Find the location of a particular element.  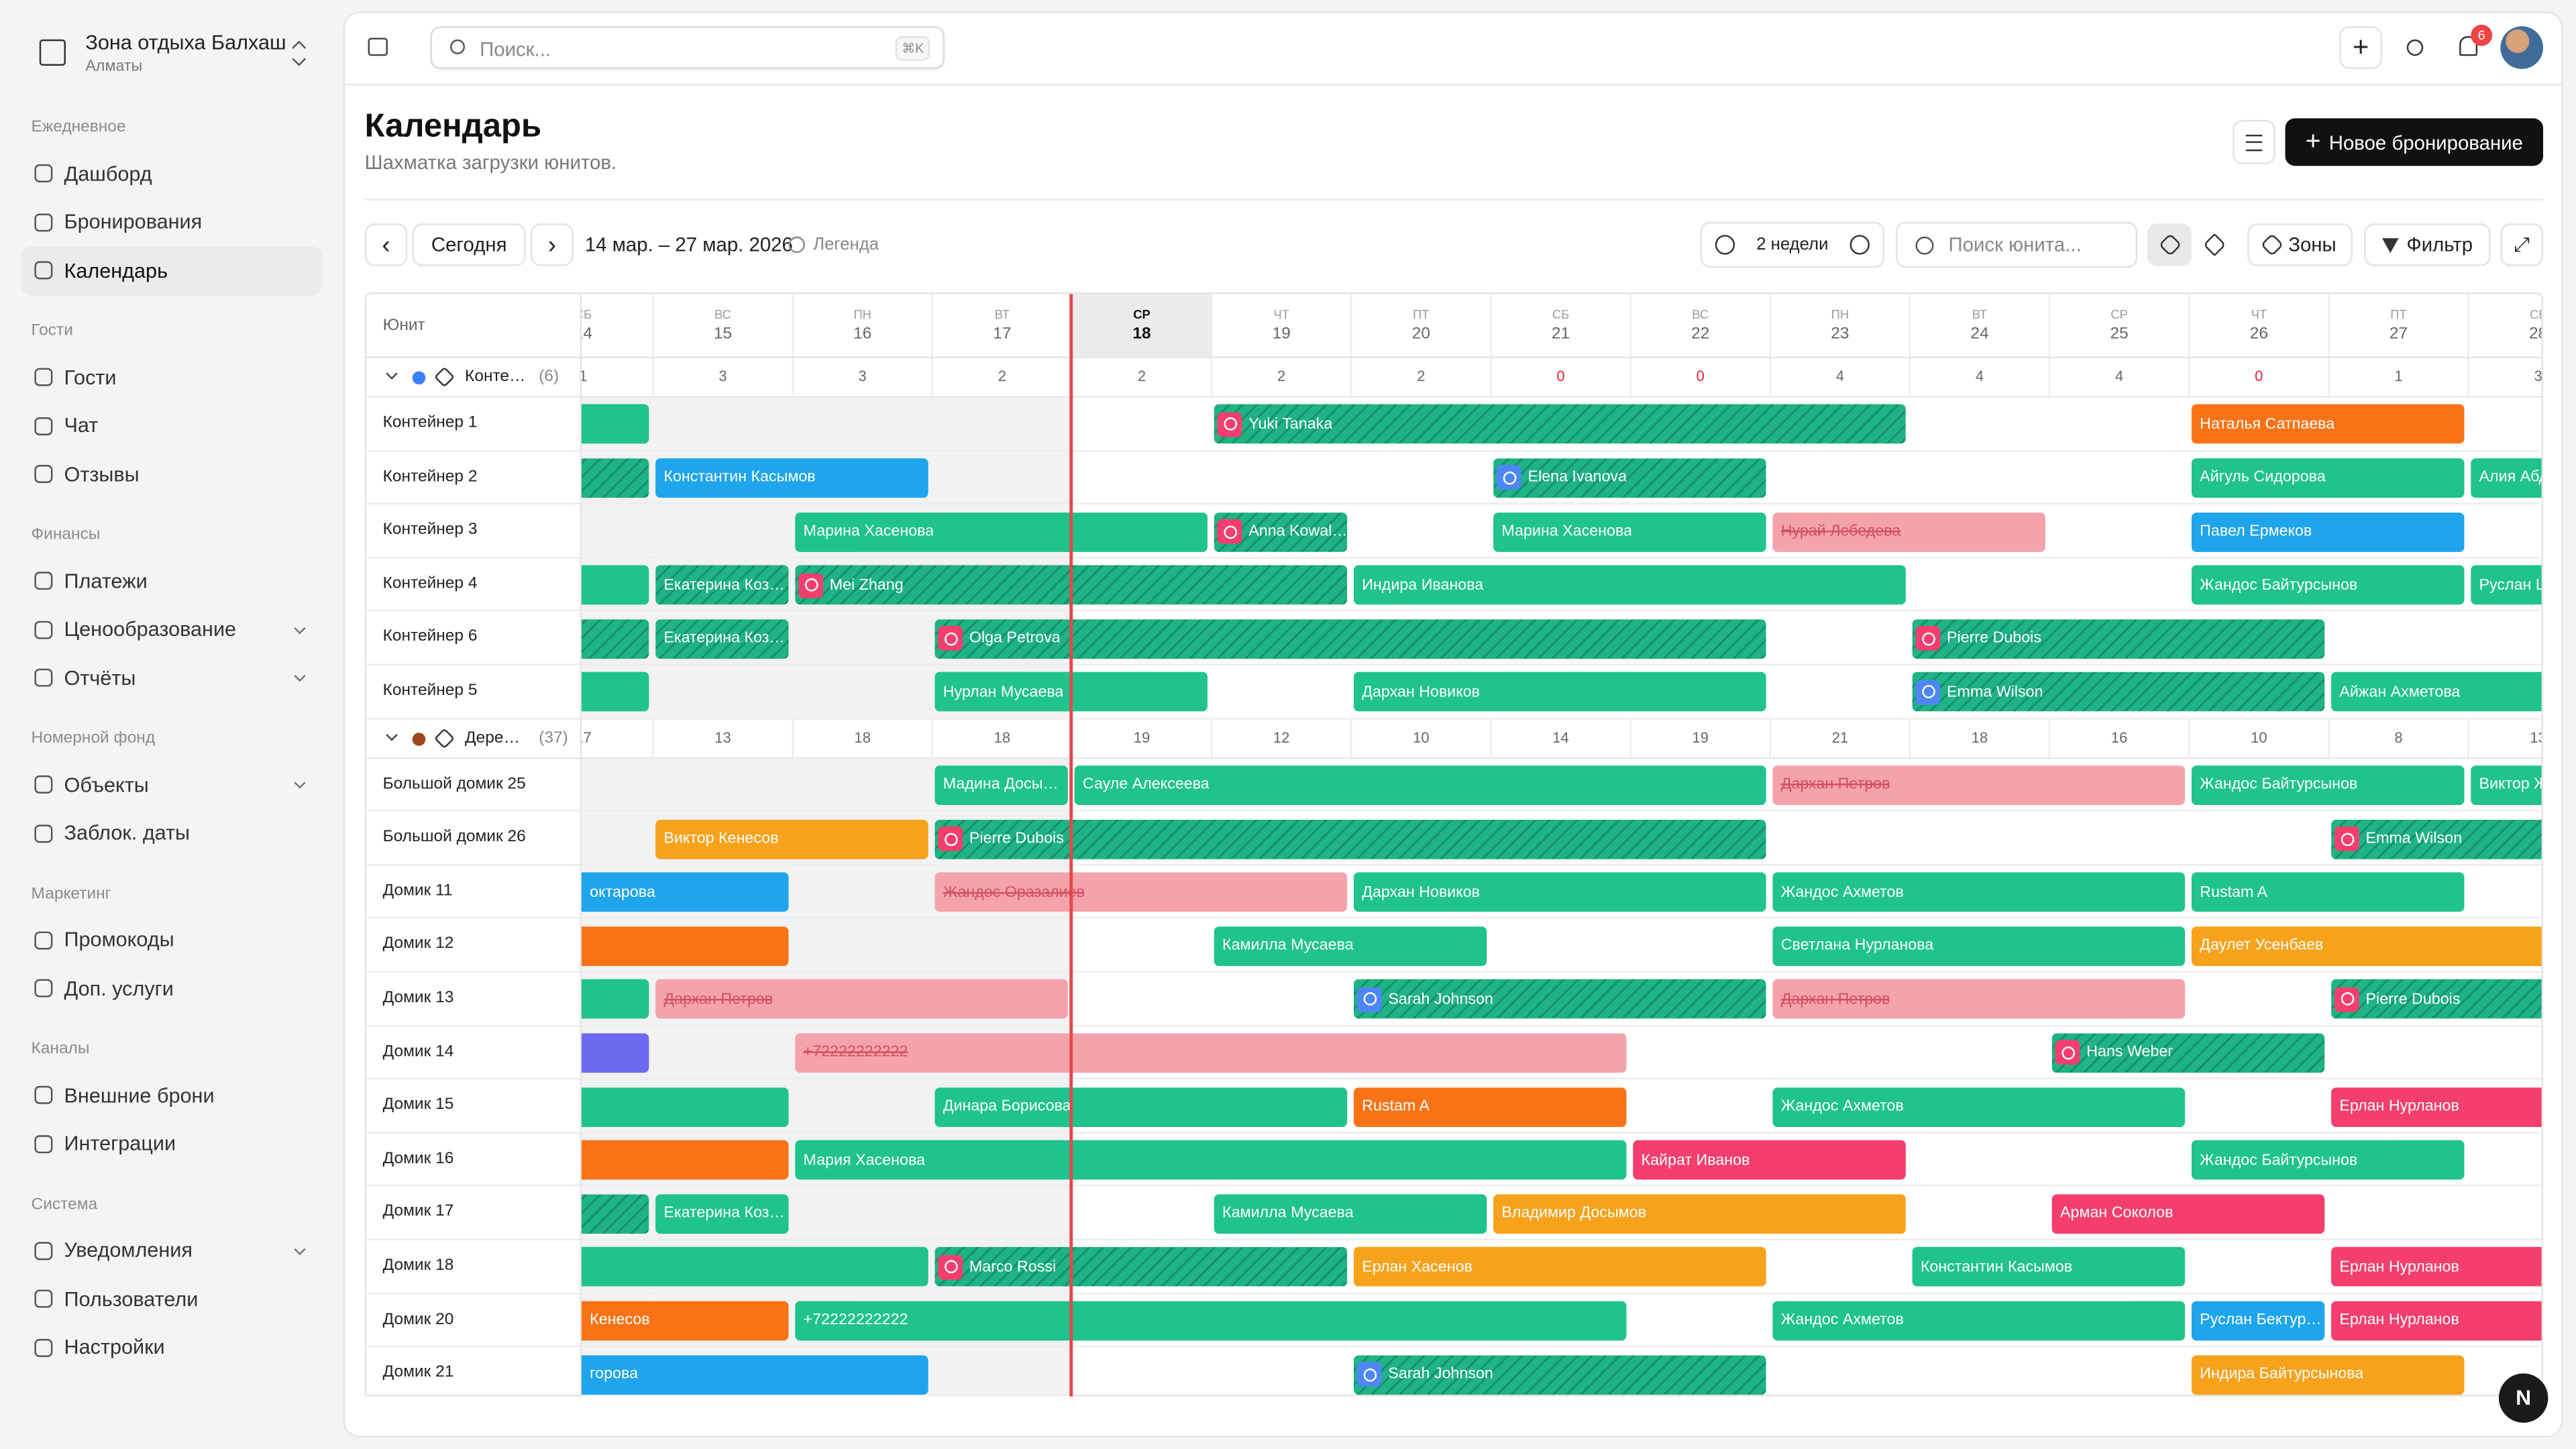

booking-bar: Нурай Лебедева is located at coordinates (1908, 531).